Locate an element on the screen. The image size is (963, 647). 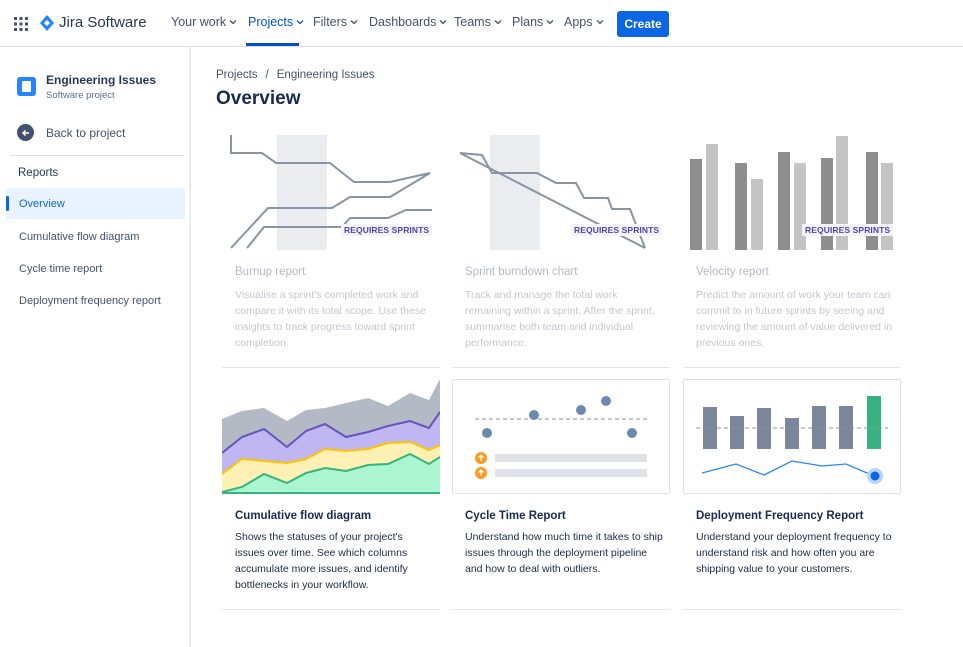
jira-logo: Jira Software is located at coordinates (93, 22).